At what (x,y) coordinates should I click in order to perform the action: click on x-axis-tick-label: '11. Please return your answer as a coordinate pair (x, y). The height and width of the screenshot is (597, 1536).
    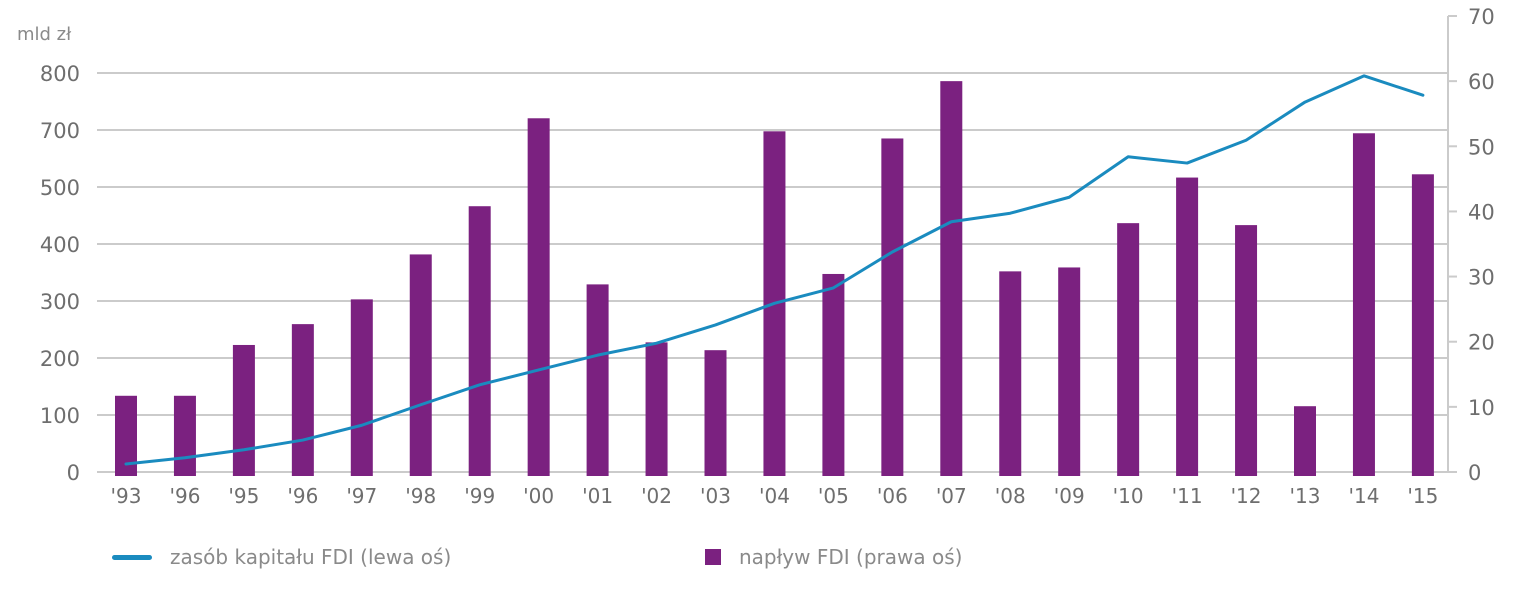
    Looking at the image, I should click on (1187, 496).